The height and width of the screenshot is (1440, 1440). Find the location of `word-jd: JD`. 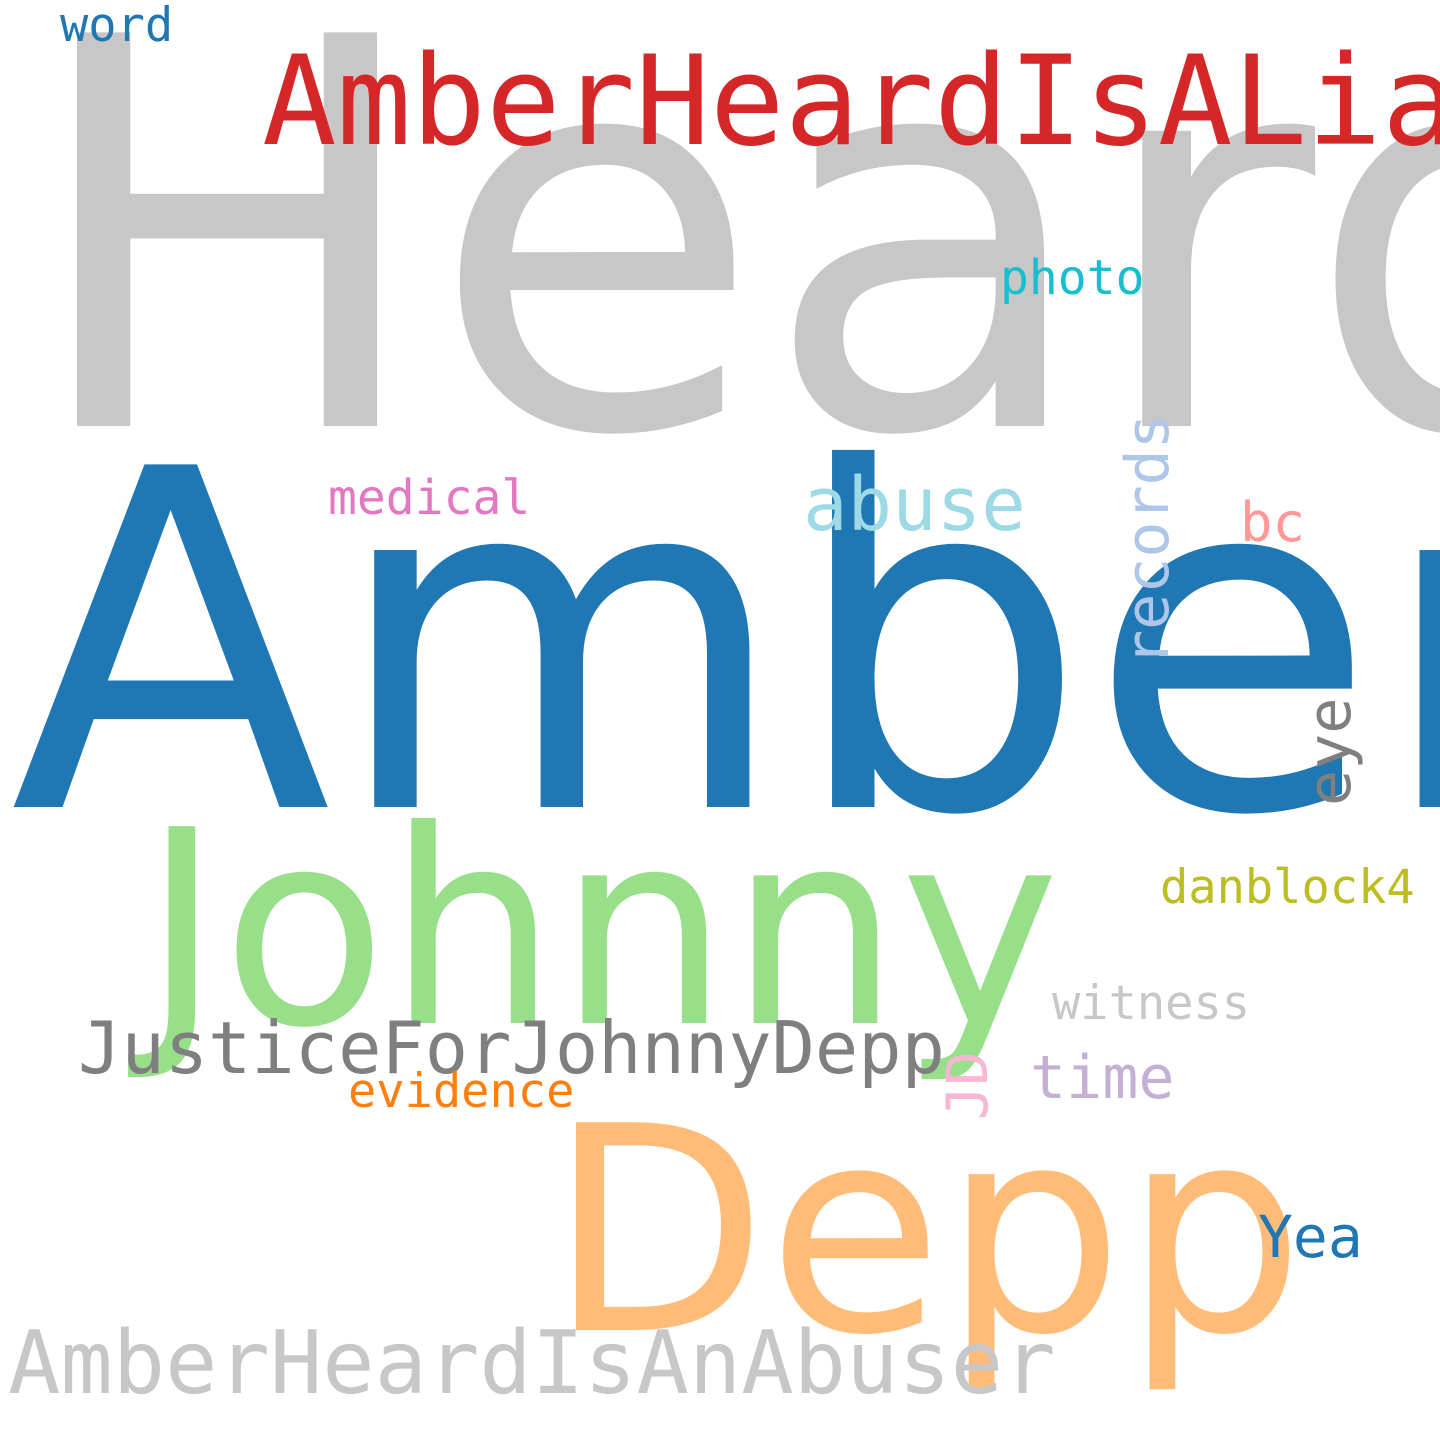

word-jd: JD is located at coordinates (968, 1085).